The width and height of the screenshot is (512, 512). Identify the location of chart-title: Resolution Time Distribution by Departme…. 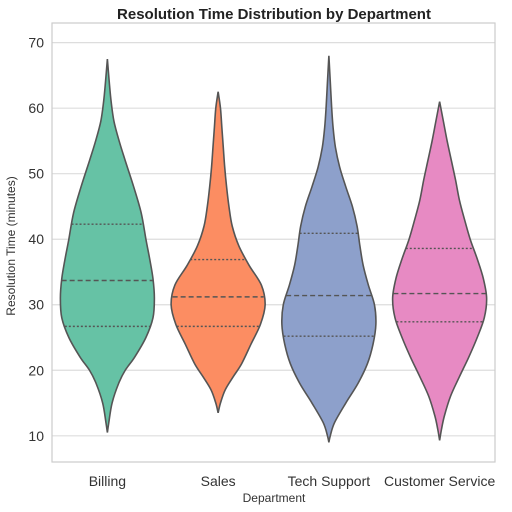
(274, 14).